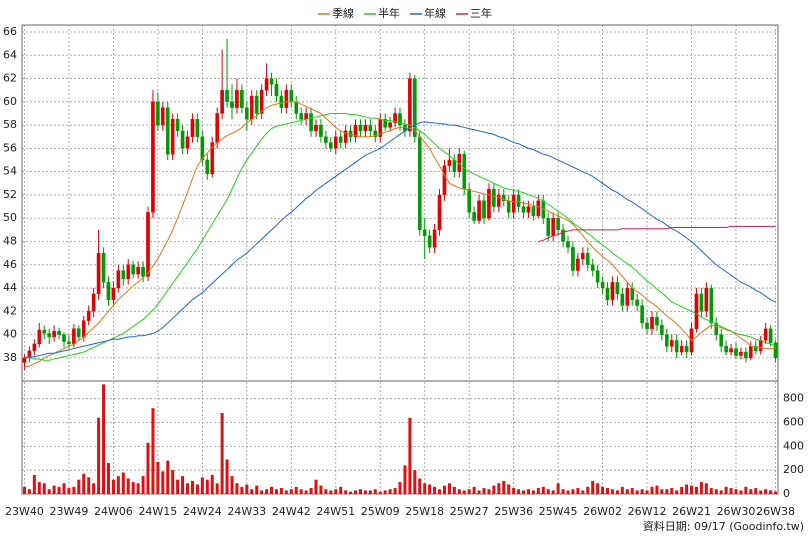  Describe the element at coordinates (786, 493) in the screenshot. I see `y2-tick-label: 0` at that location.